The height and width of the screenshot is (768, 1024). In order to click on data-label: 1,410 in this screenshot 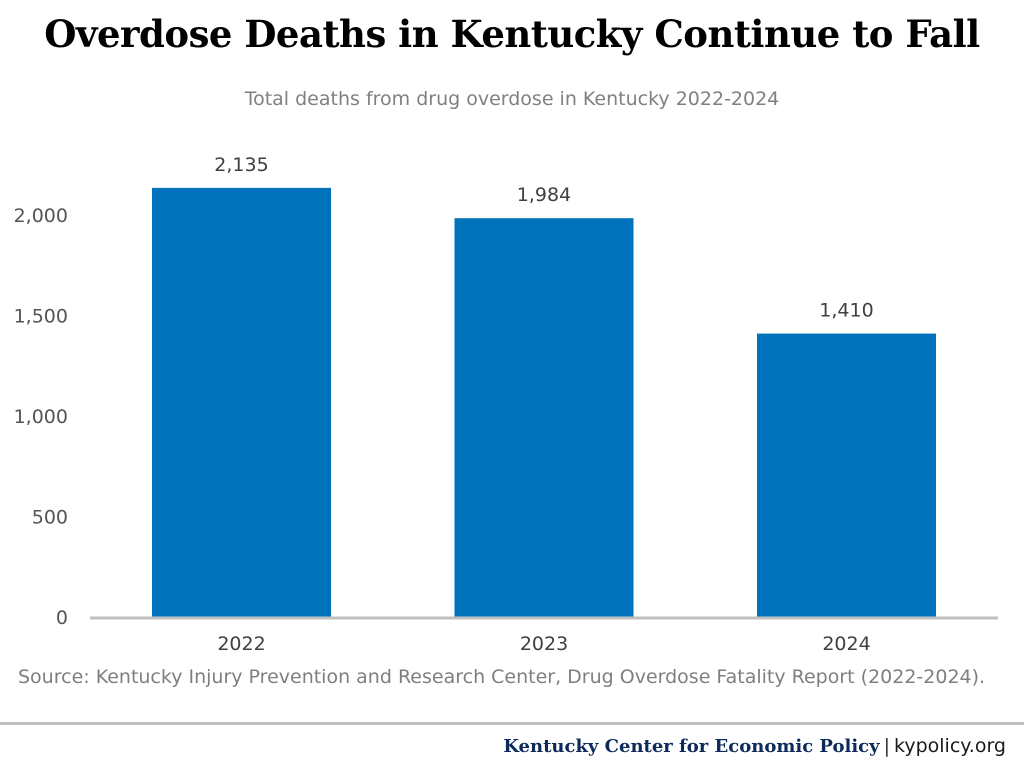, I will do `click(846, 311)`.